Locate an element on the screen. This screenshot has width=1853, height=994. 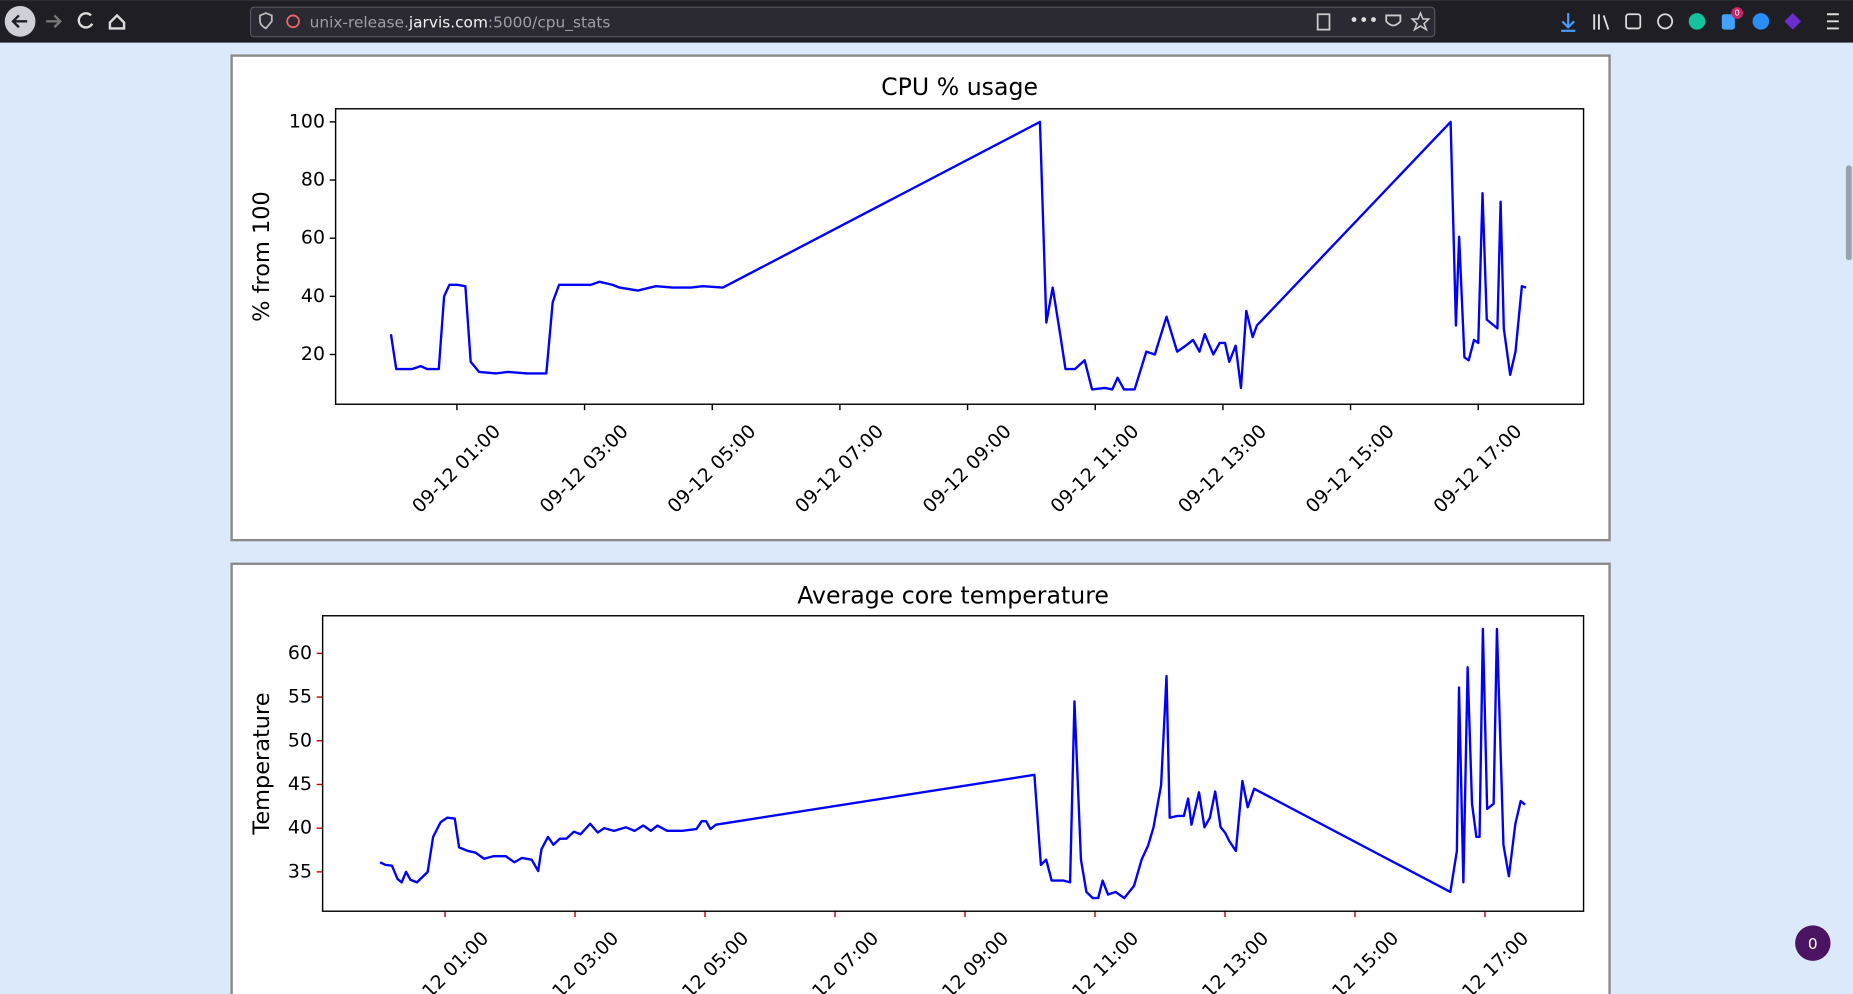
chat-button is located at coordinates (1813, 943).